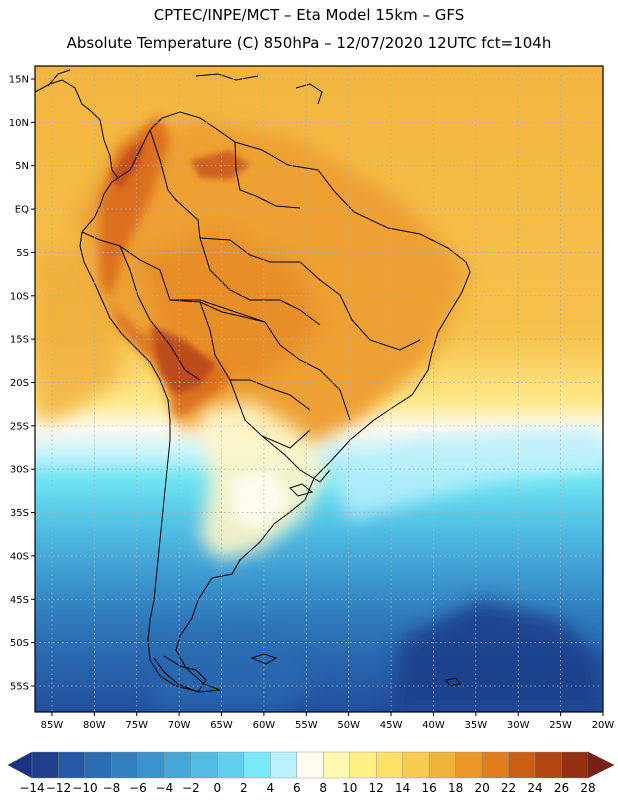 This screenshot has height=800, width=618. Describe the element at coordinates (309, 15) in the screenshot. I see `chart-title-line1: CPTEC/INPE/MCT – Eta Model 15km – GFS` at that location.